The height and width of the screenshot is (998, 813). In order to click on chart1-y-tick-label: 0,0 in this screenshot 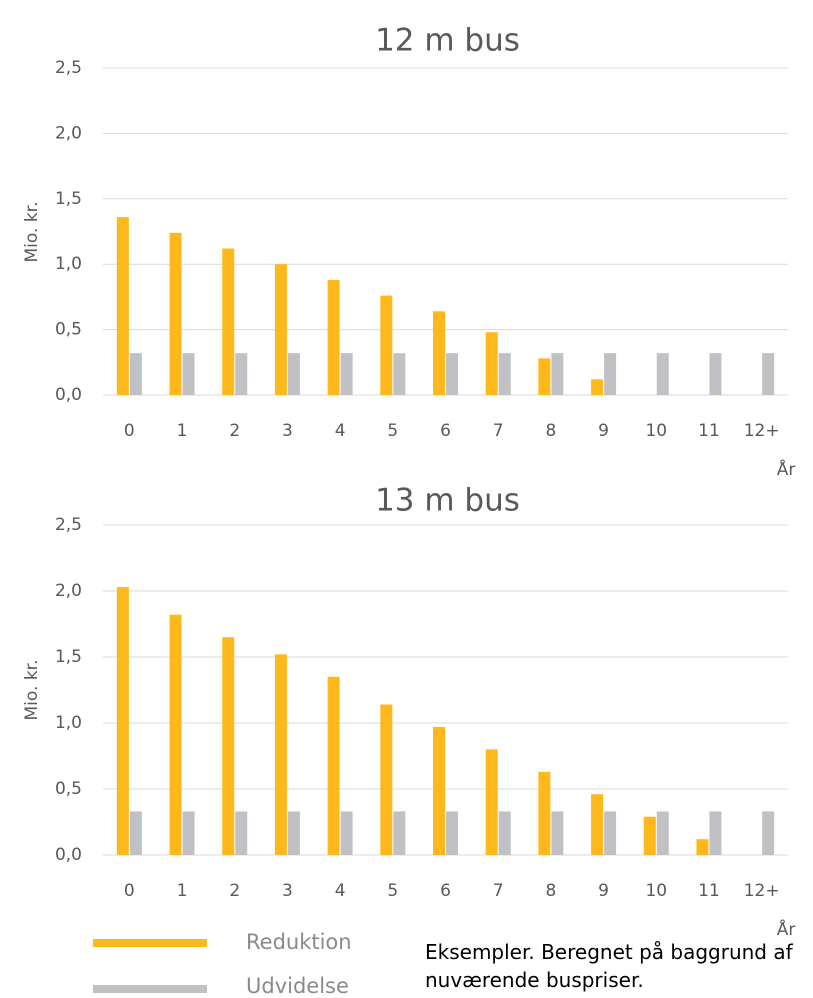, I will do `click(68, 395)`.